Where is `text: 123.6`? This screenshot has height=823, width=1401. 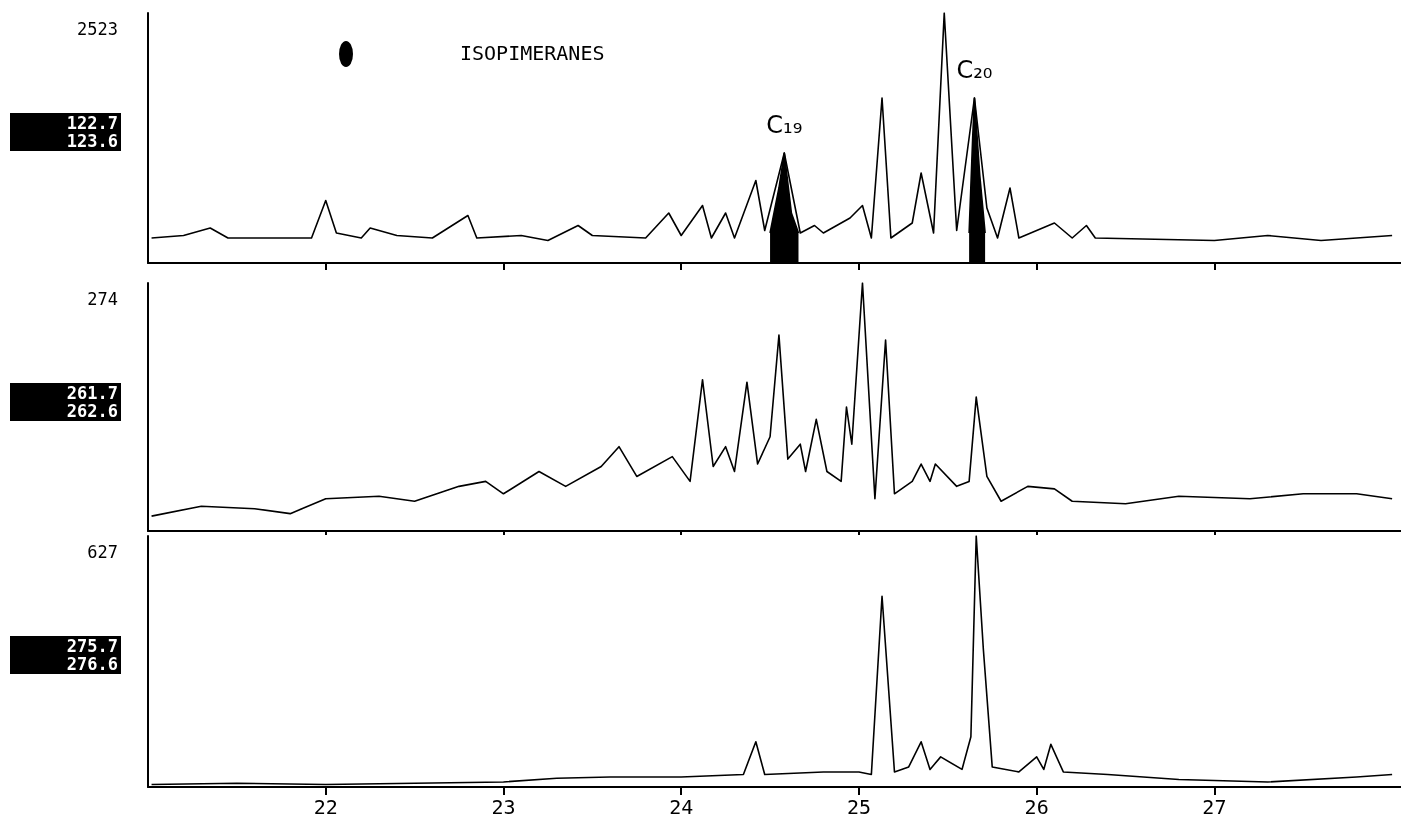
text: 123.6 is located at coordinates (91, 141).